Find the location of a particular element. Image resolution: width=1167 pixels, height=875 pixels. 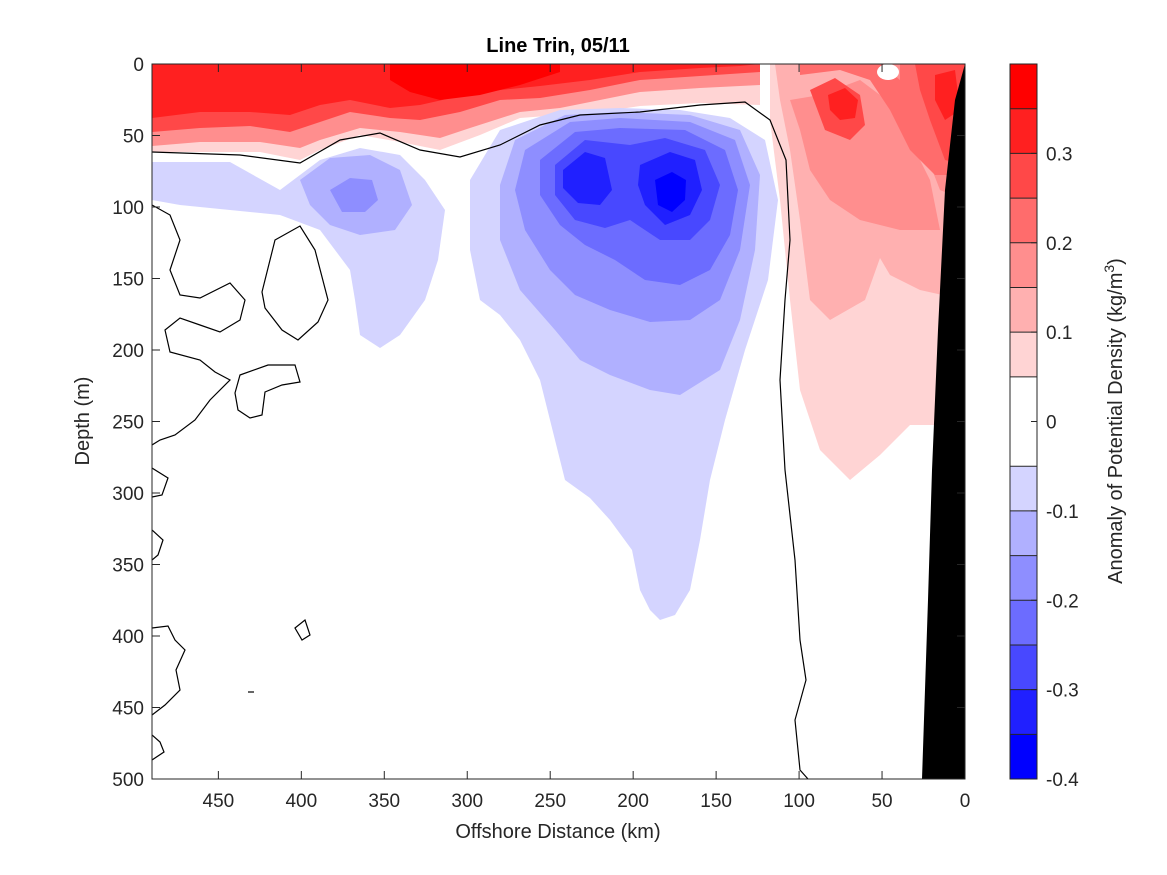

colorbar-tick-label: -0.2 is located at coordinates (1062, 601).